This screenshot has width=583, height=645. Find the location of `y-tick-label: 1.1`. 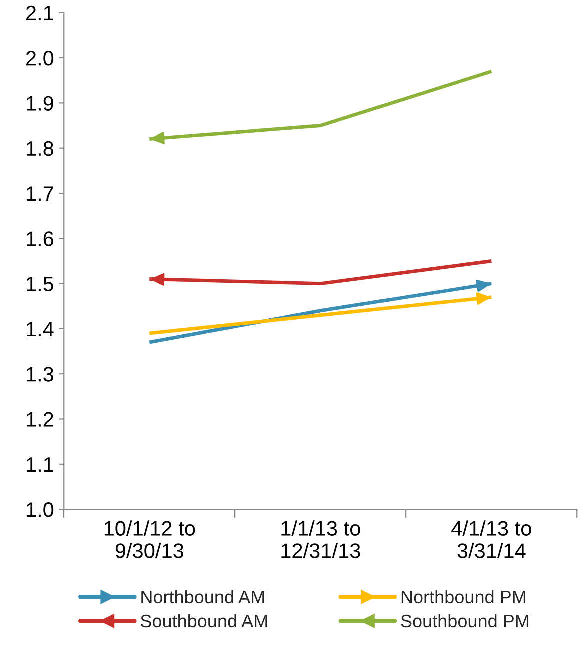

y-tick-label: 1.1 is located at coordinates (40, 465).